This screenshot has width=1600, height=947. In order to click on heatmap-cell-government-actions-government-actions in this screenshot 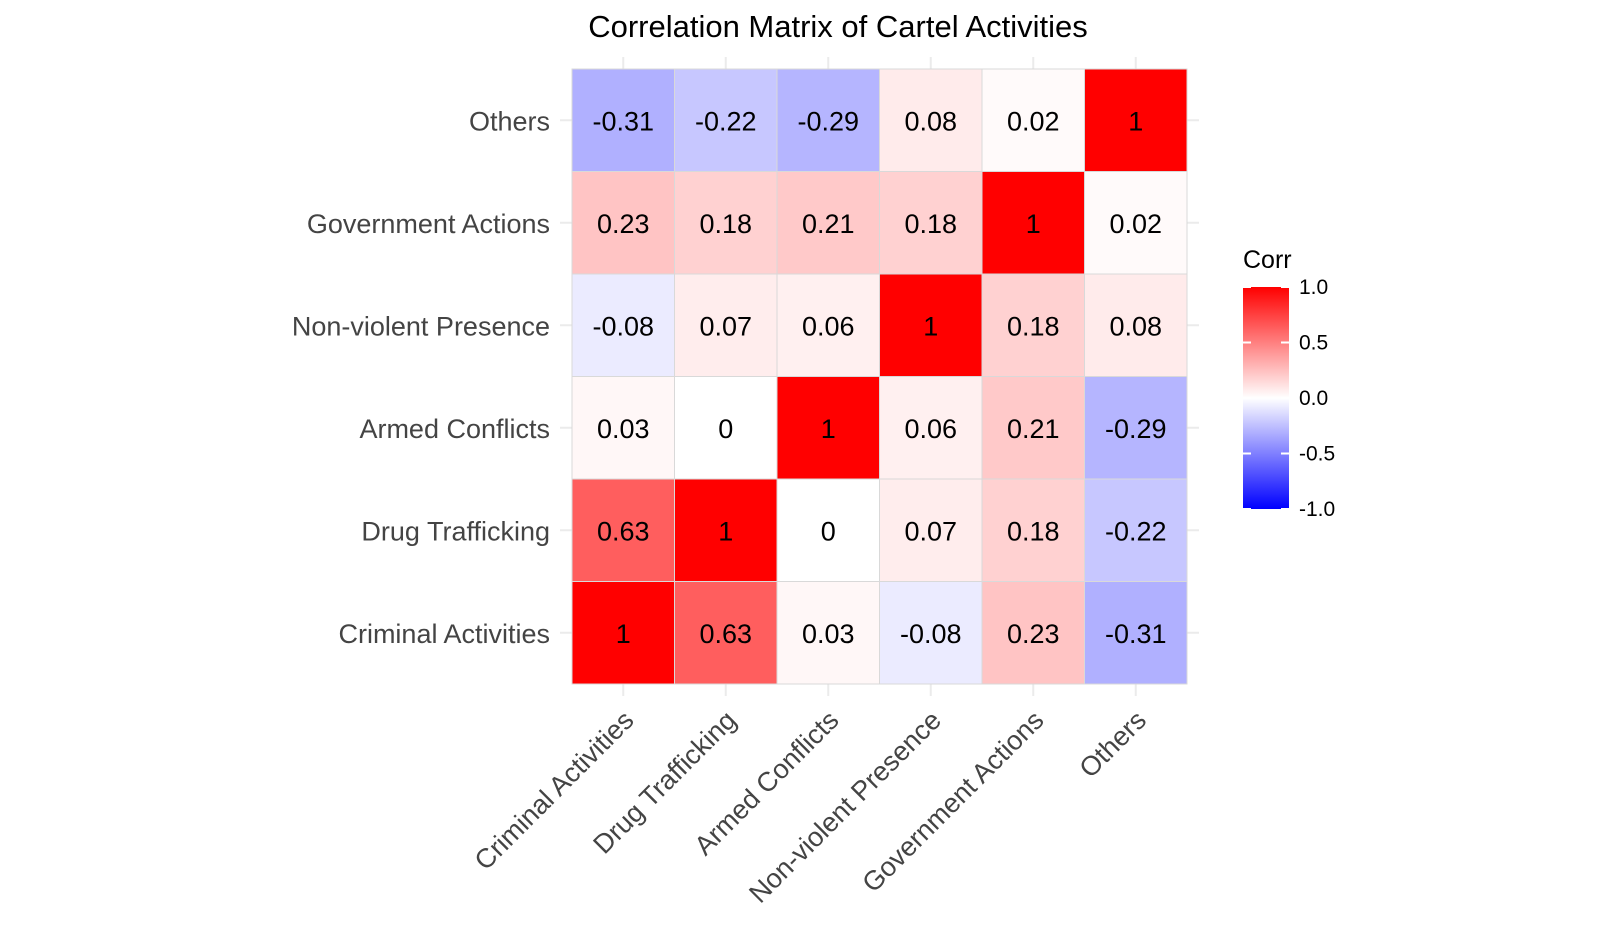, I will do `click(1033, 223)`.